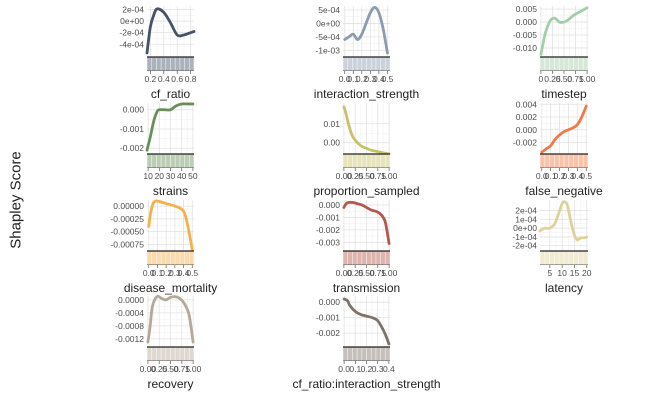 This screenshot has height=400, width=647. I want to click on x-axis-title: transmission, so click(366, 288).